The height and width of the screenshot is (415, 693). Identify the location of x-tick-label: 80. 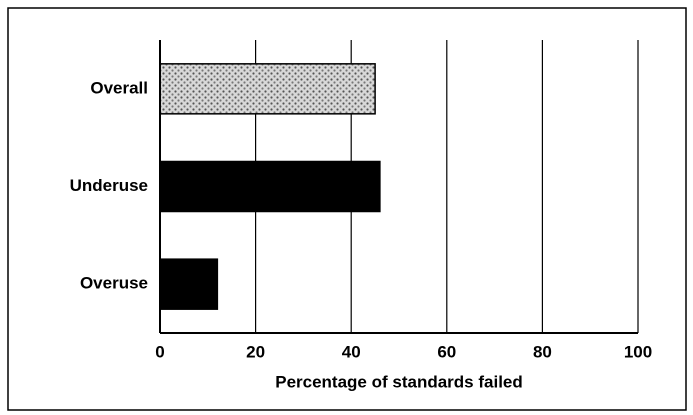
(542, 351).